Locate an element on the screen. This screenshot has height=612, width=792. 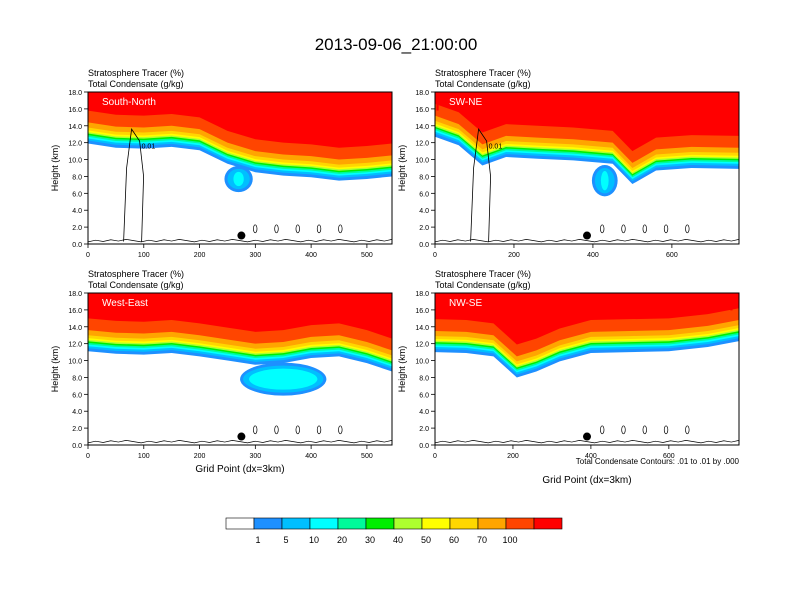
colorbar-label: 20 is located at coordinates (342, 540).